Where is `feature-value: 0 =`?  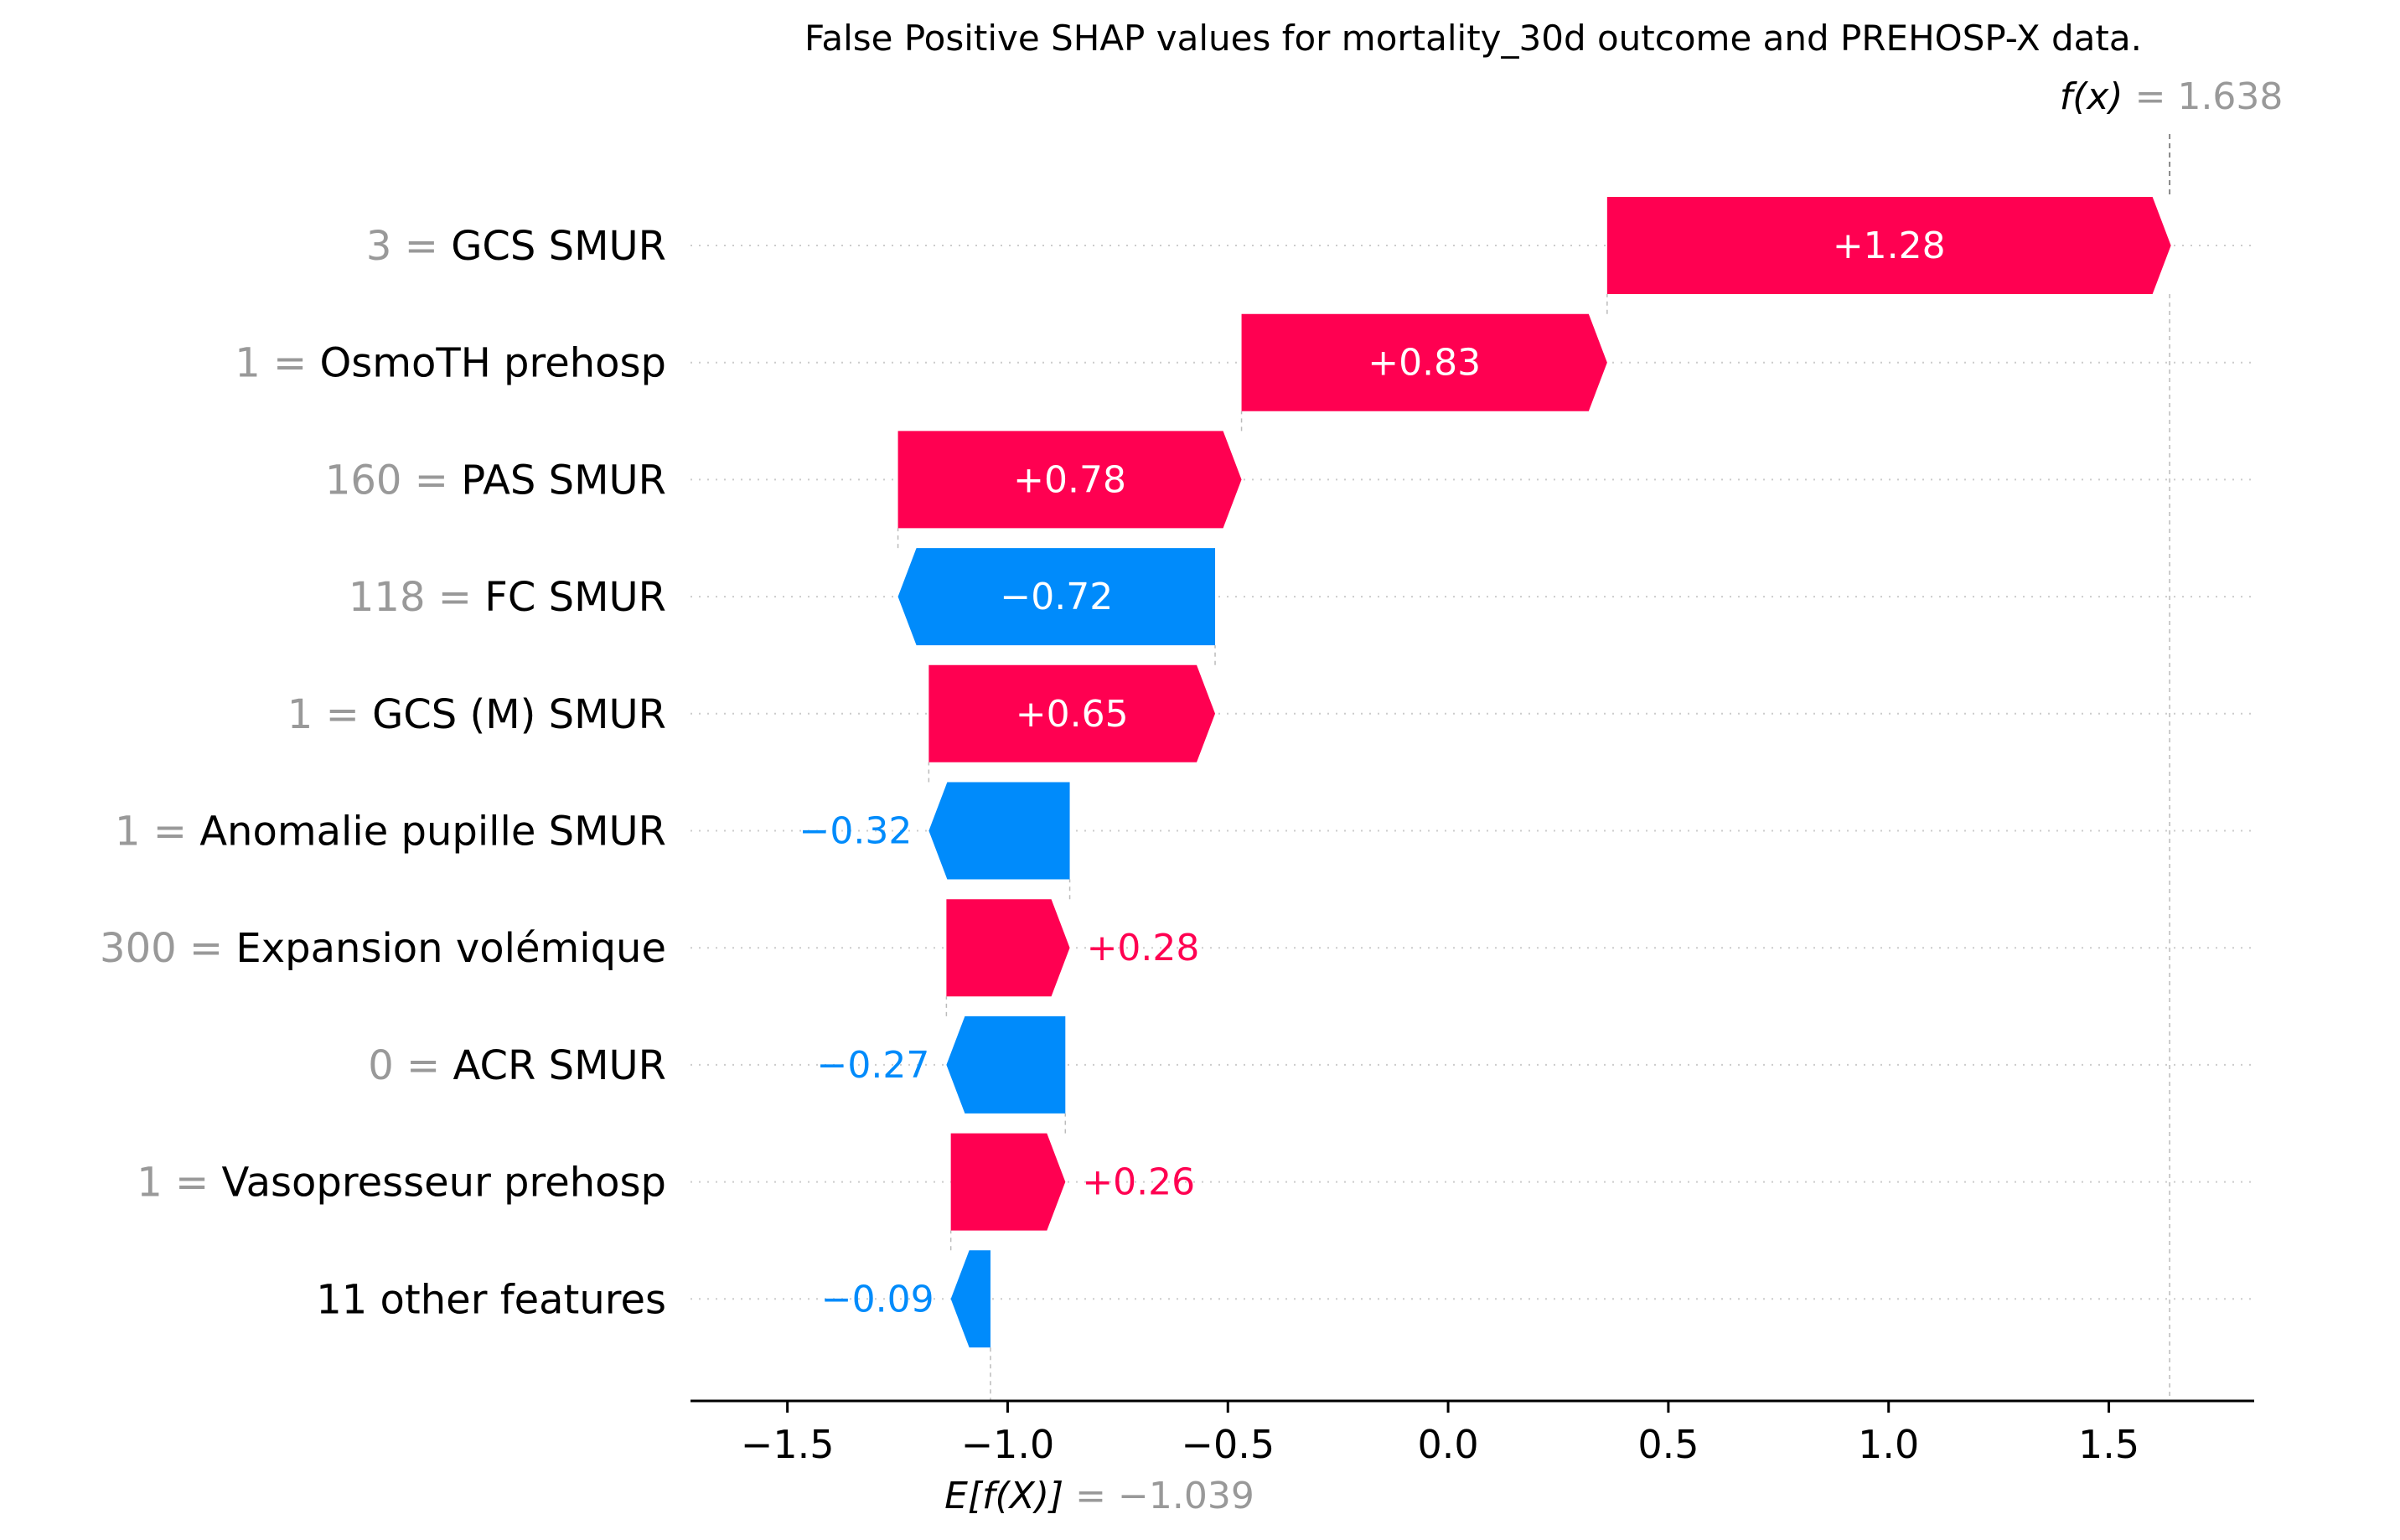 feature-value: 0 = is located at coordinates (410, 1065).